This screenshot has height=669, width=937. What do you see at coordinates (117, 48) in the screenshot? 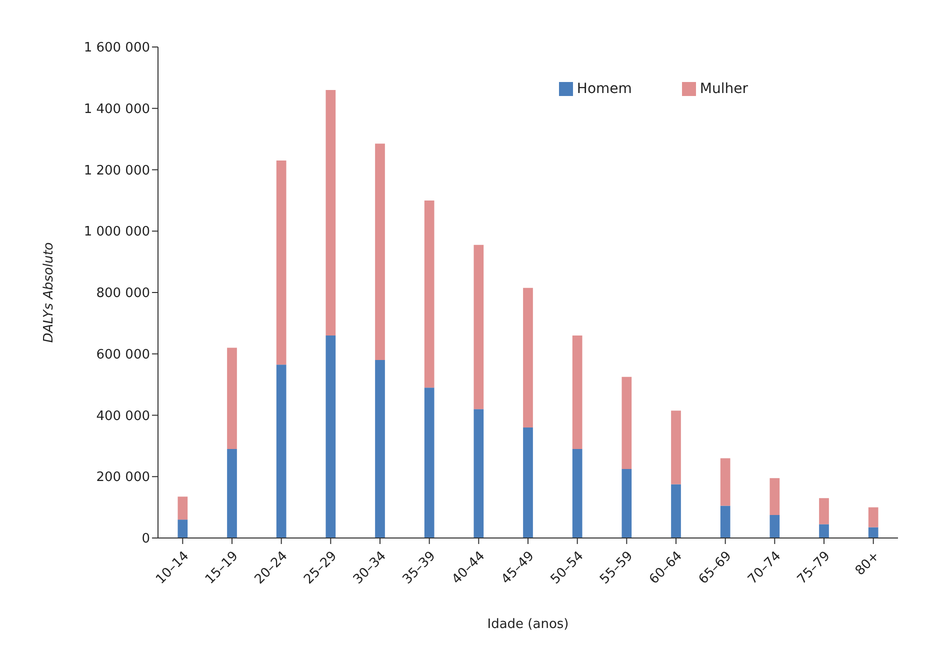
I see `y-tick-label: 1 600 000` at bounding box center [117, 48].